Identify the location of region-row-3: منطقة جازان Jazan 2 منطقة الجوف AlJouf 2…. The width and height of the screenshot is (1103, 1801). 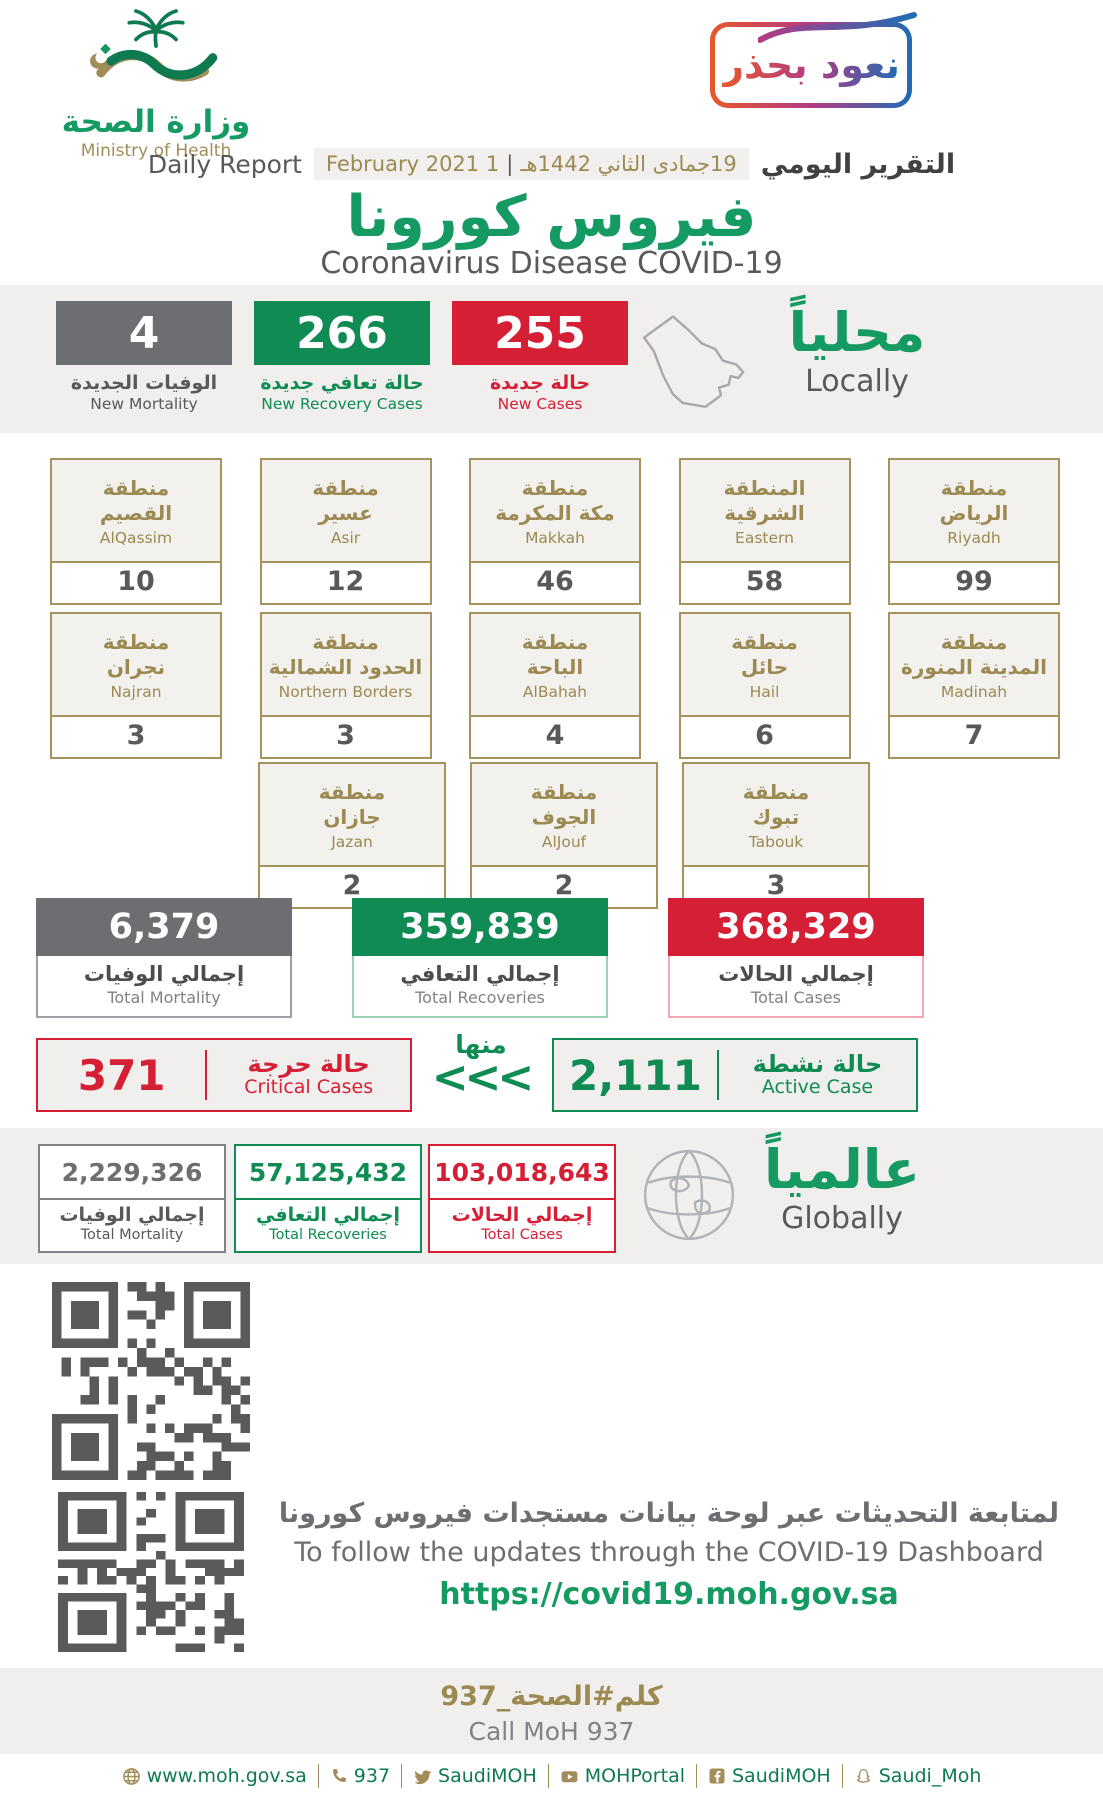
(564, 835).